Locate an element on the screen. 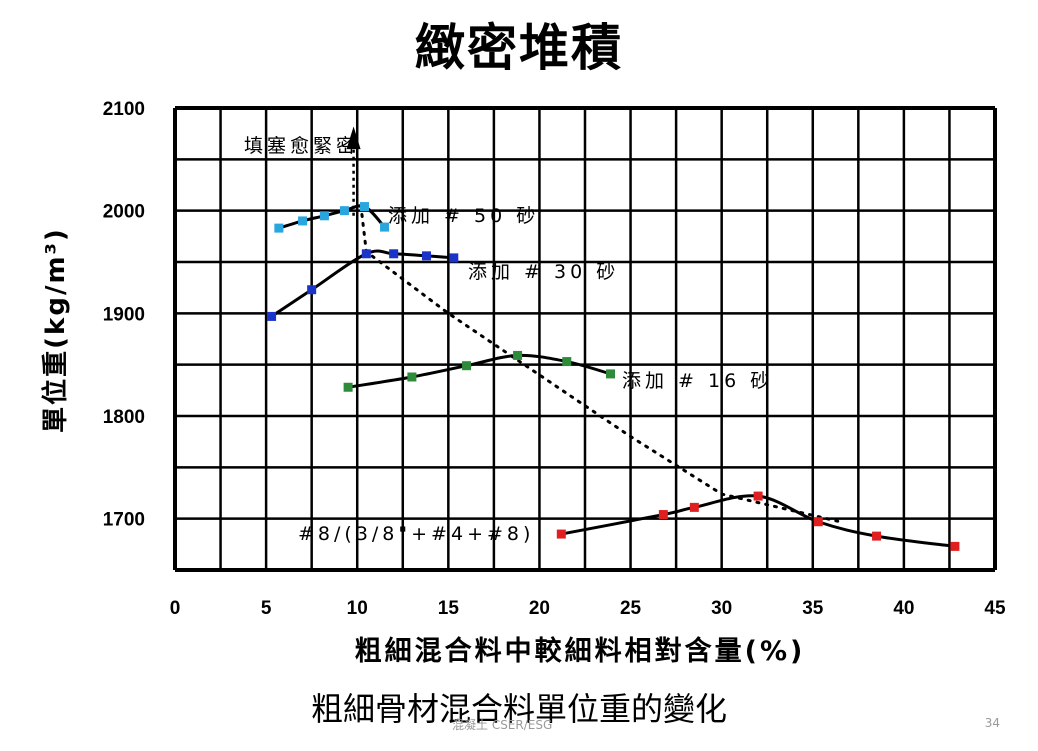  arrow-head is located at coordinates (353, 138).